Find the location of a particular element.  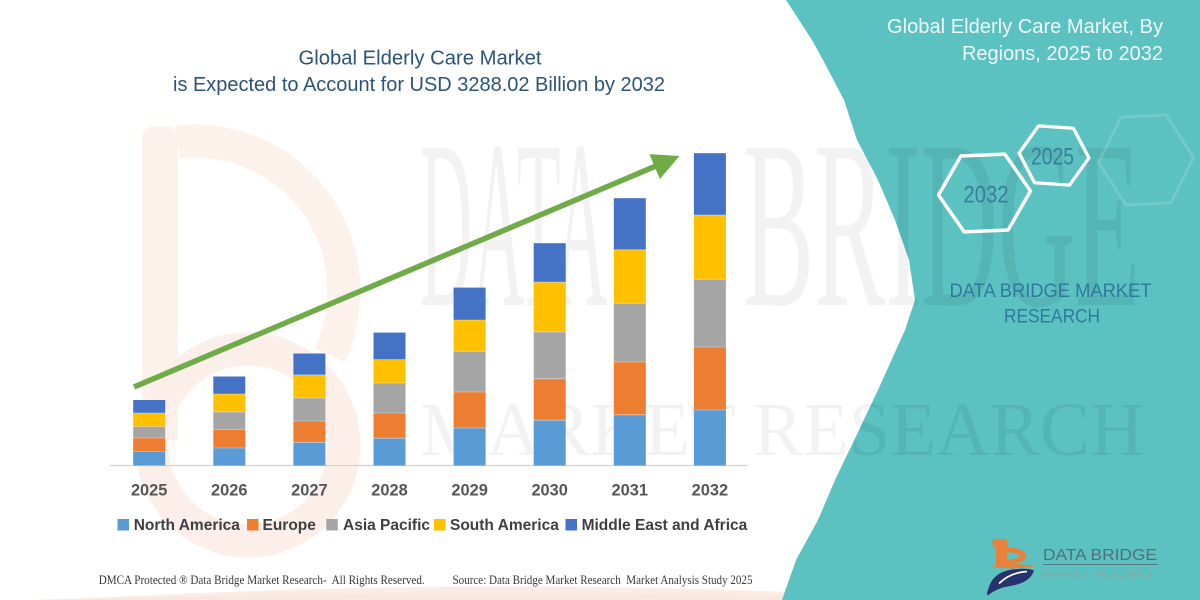

svg-text: South America is located at coordinates (504, 525).